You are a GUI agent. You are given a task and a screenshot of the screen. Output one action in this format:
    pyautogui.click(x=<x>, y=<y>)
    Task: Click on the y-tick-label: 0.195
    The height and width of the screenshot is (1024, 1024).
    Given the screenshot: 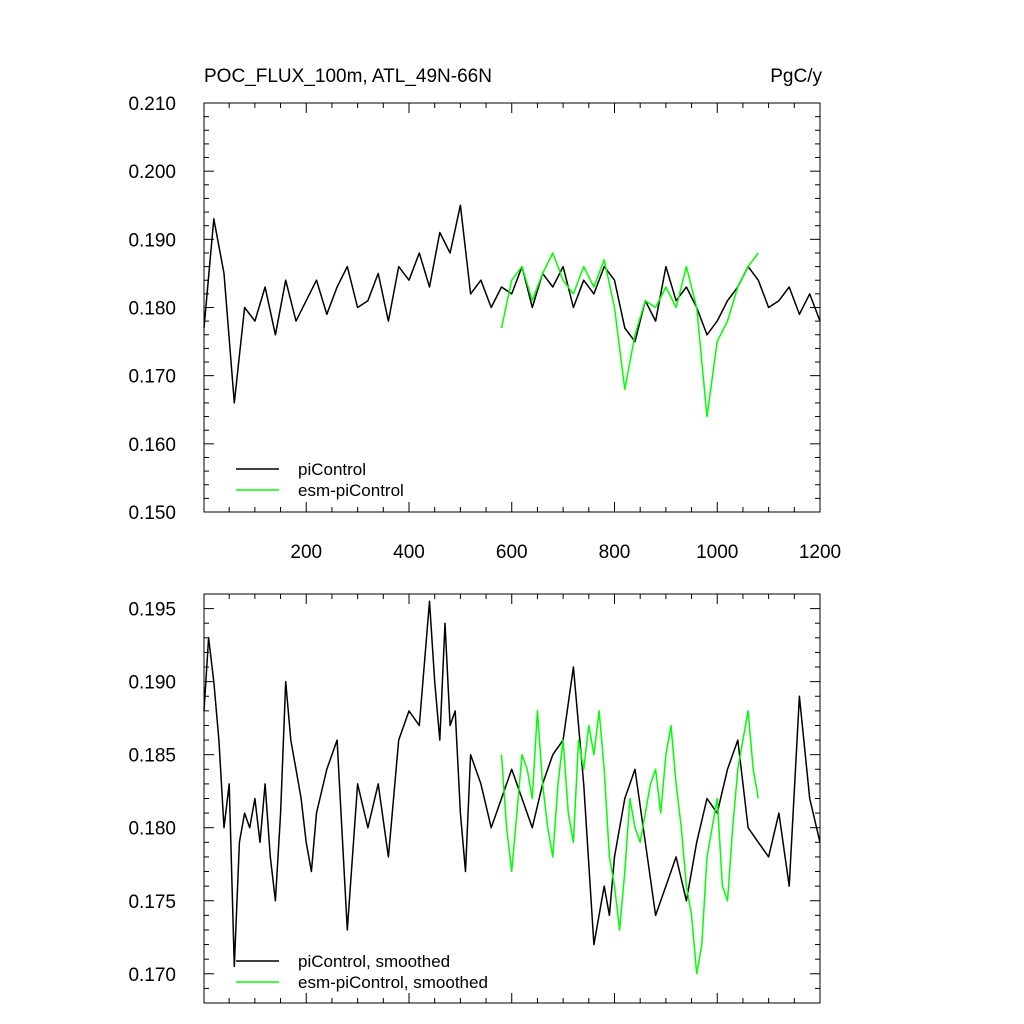 What is the action you would take?
    pyautogui.click(x=152, y=610)
    